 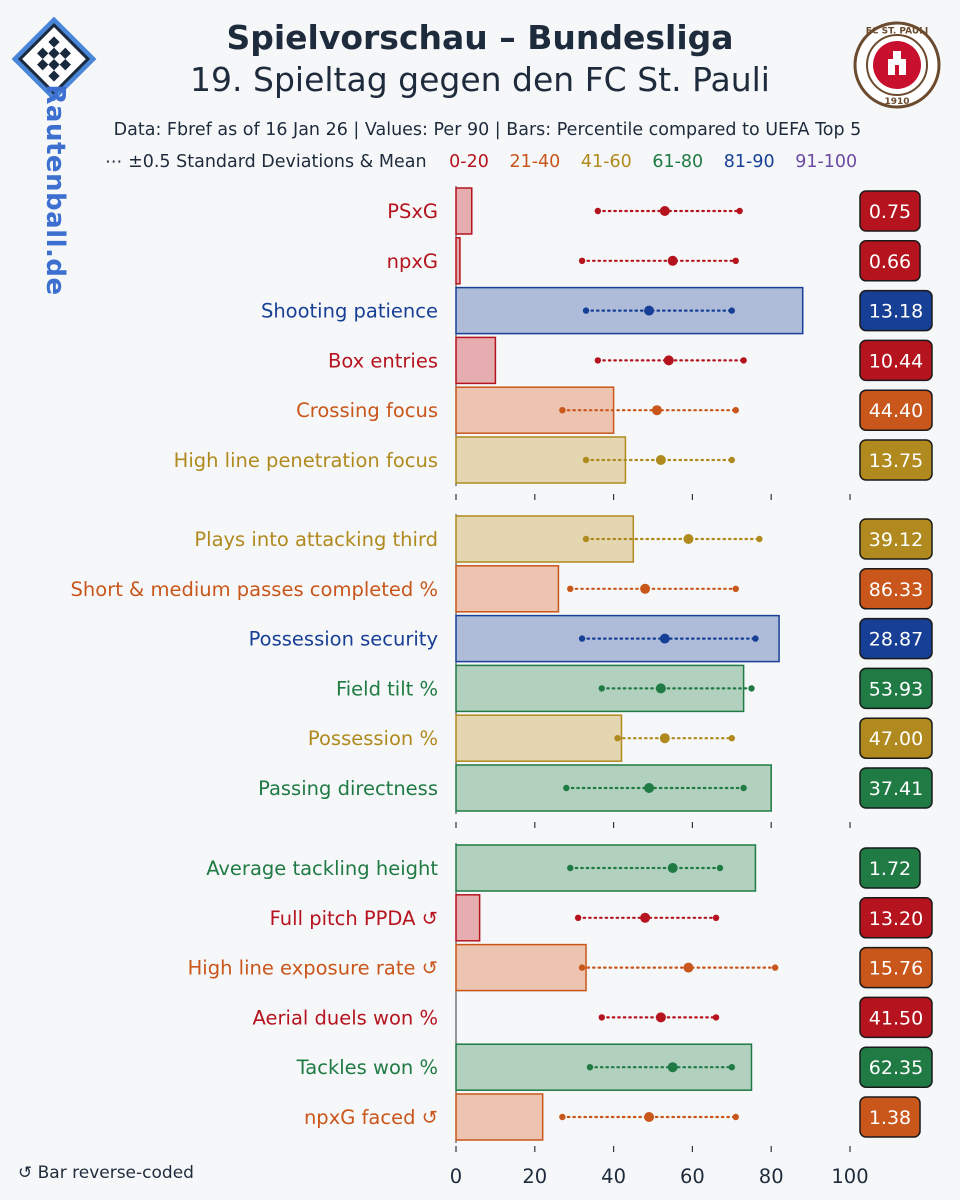 I want to click on metric-label: Possession security, so click(x=343, y=639).